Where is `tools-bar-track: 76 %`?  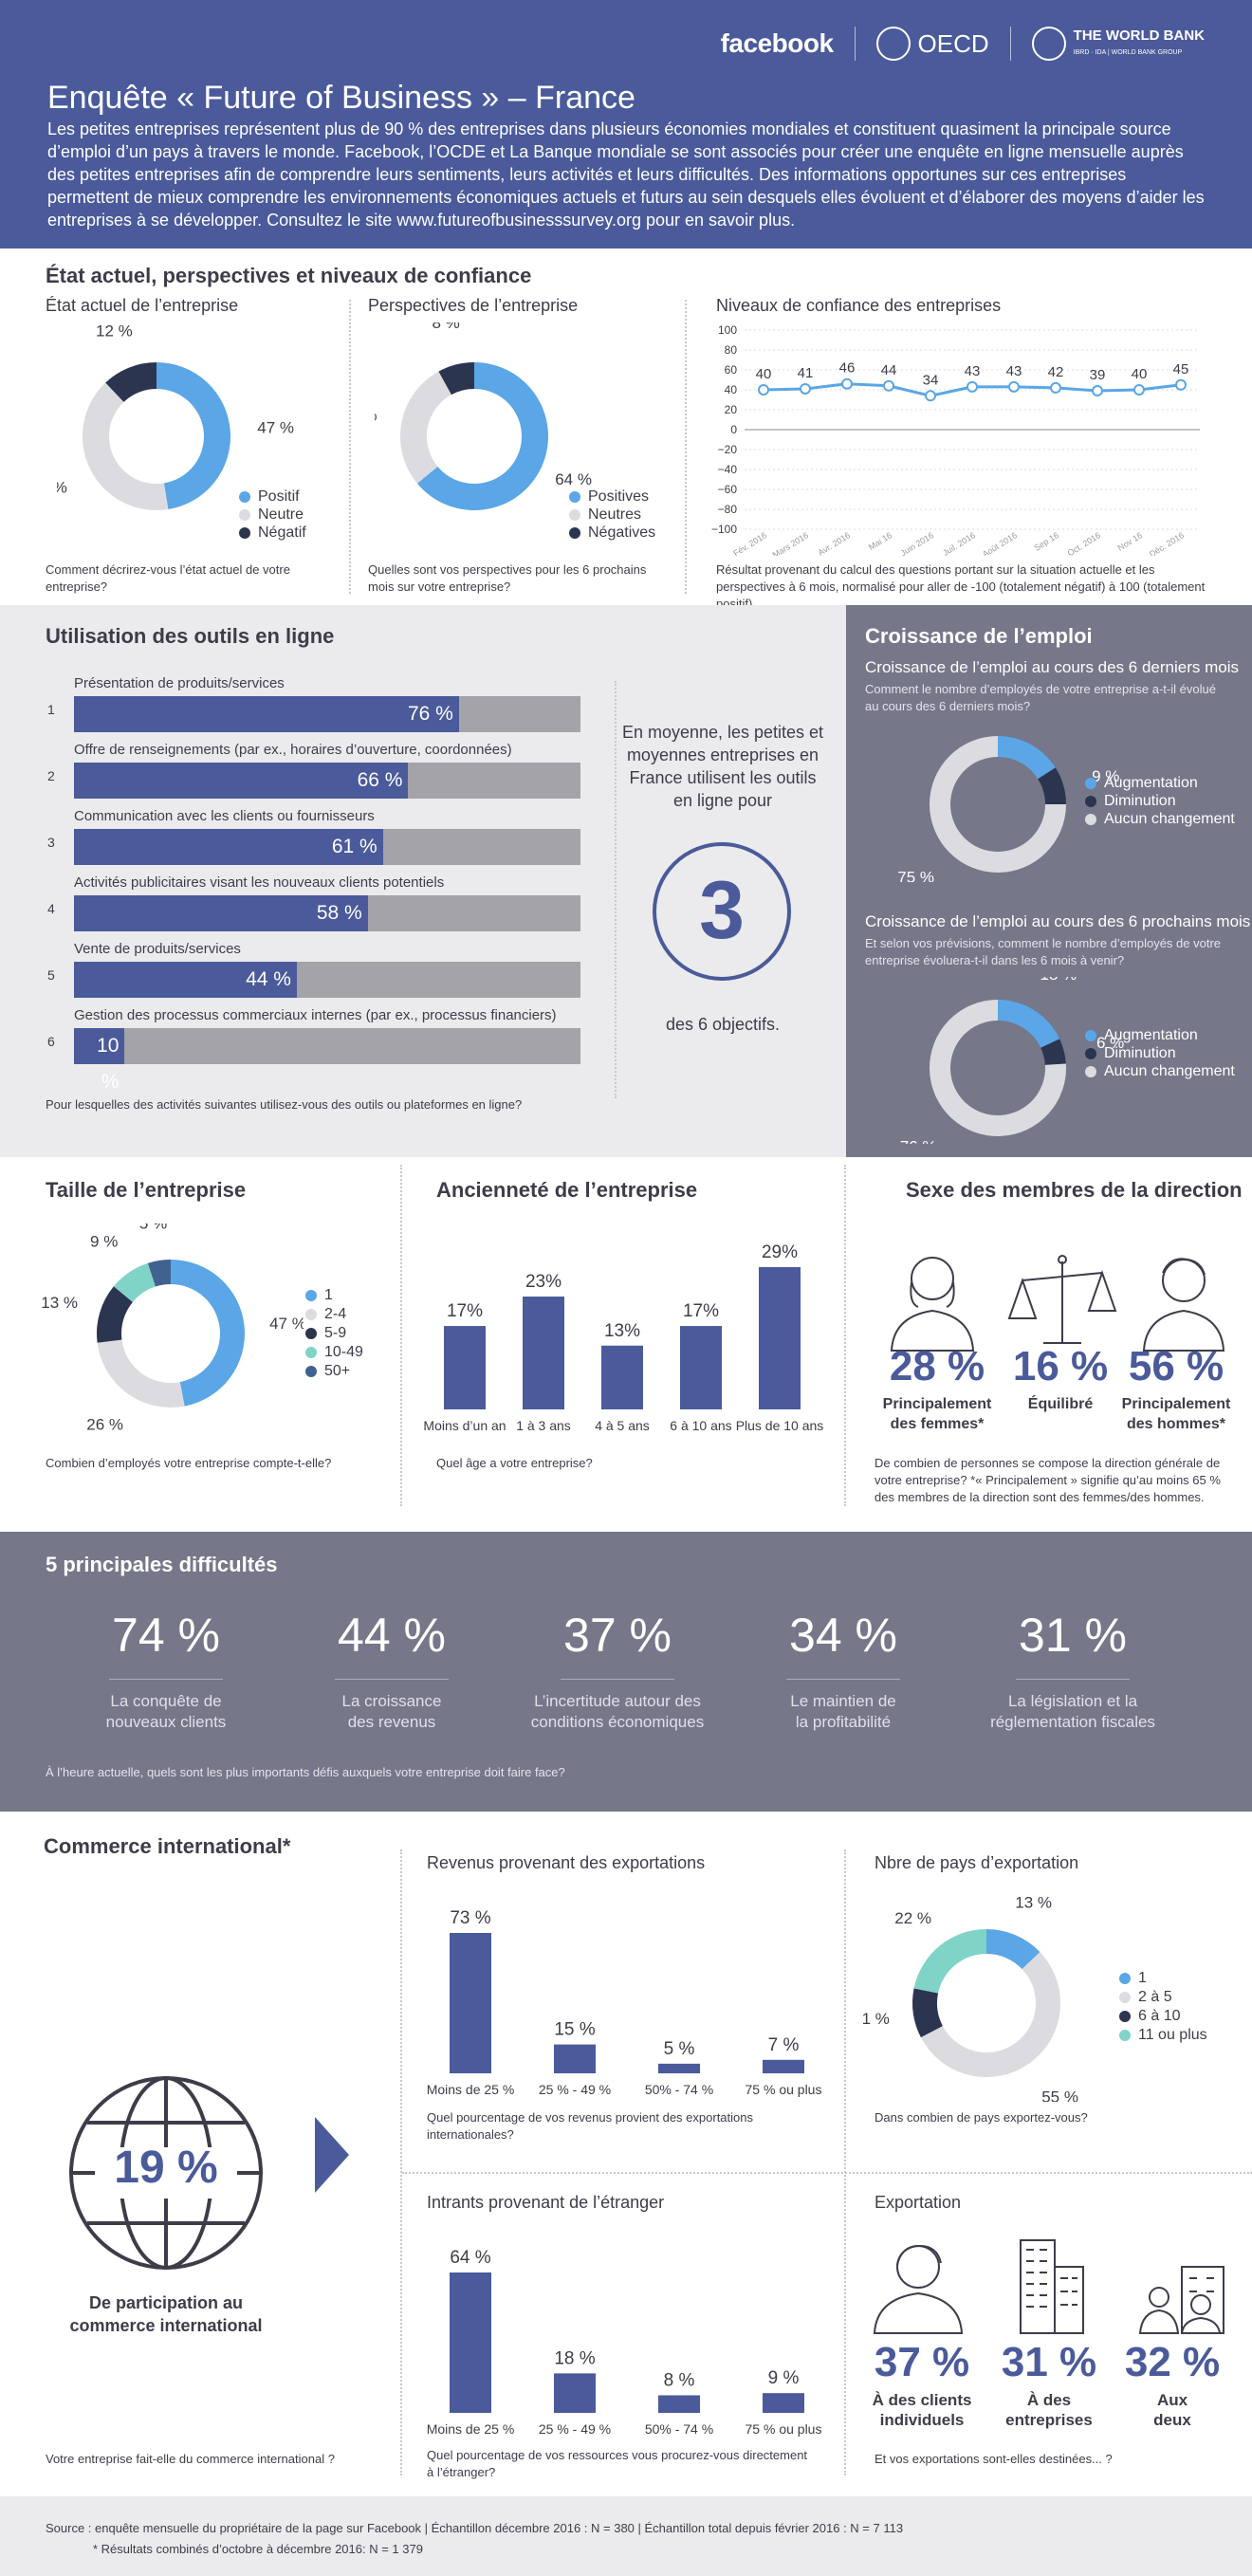 tools-bar-track: 76 % is located at coordinates (327, 714).